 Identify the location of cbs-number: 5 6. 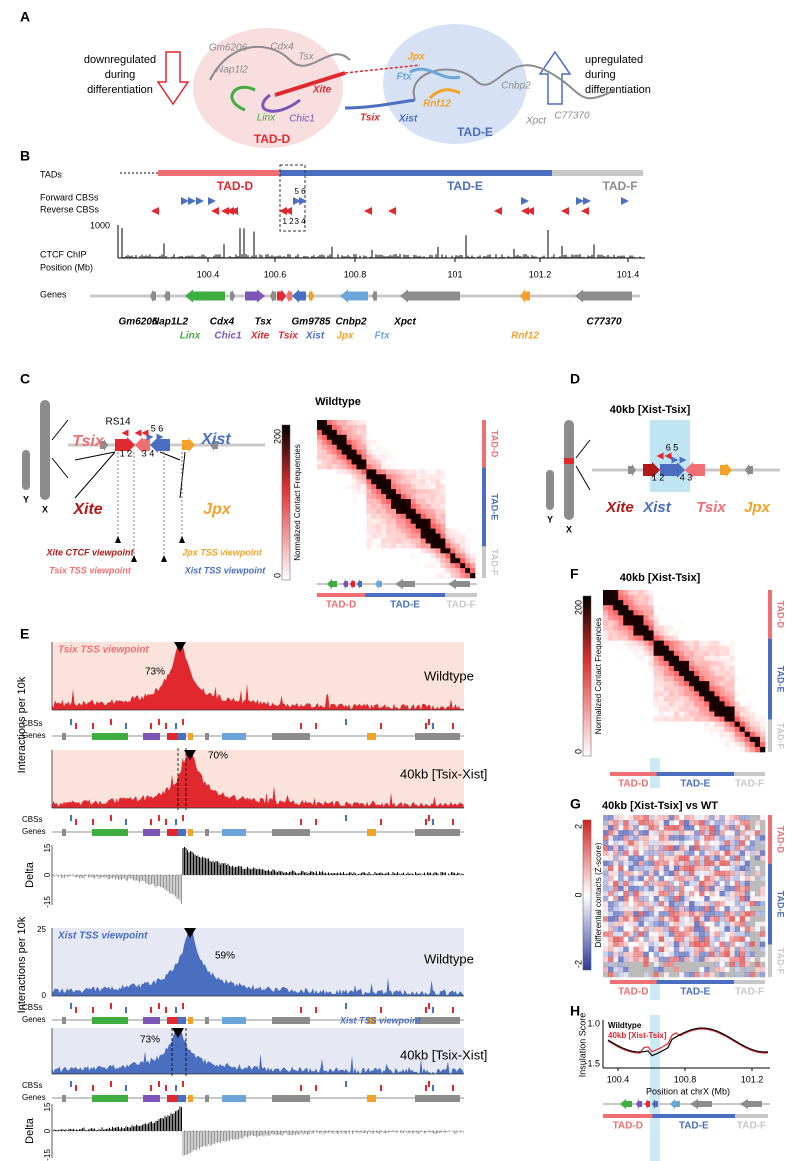
(157, 428).